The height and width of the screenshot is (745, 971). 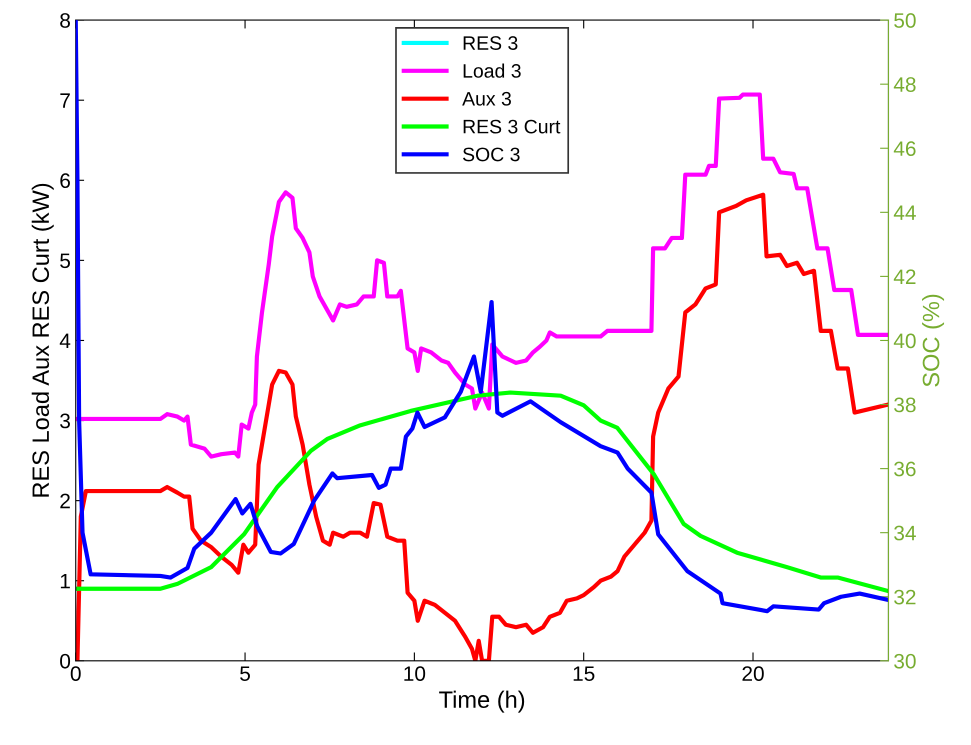 I want to click on y-tick-label: 0, so click(x=65, y=661).